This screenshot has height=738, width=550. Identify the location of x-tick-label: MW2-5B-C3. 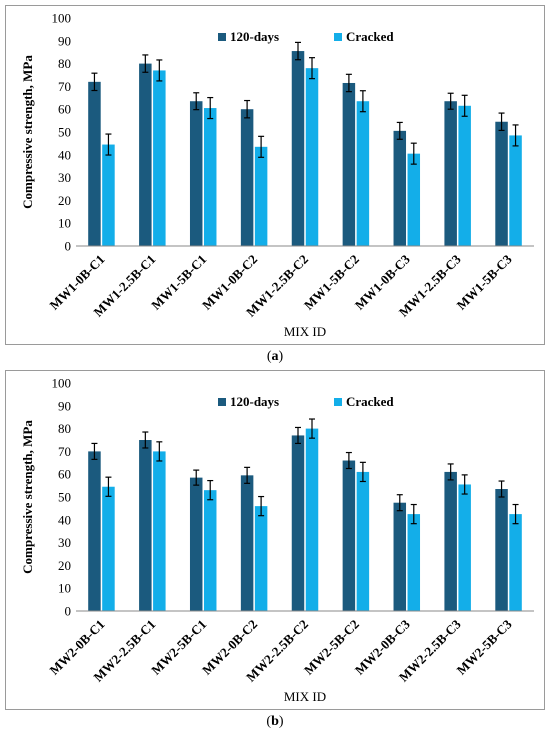
(485, 647).